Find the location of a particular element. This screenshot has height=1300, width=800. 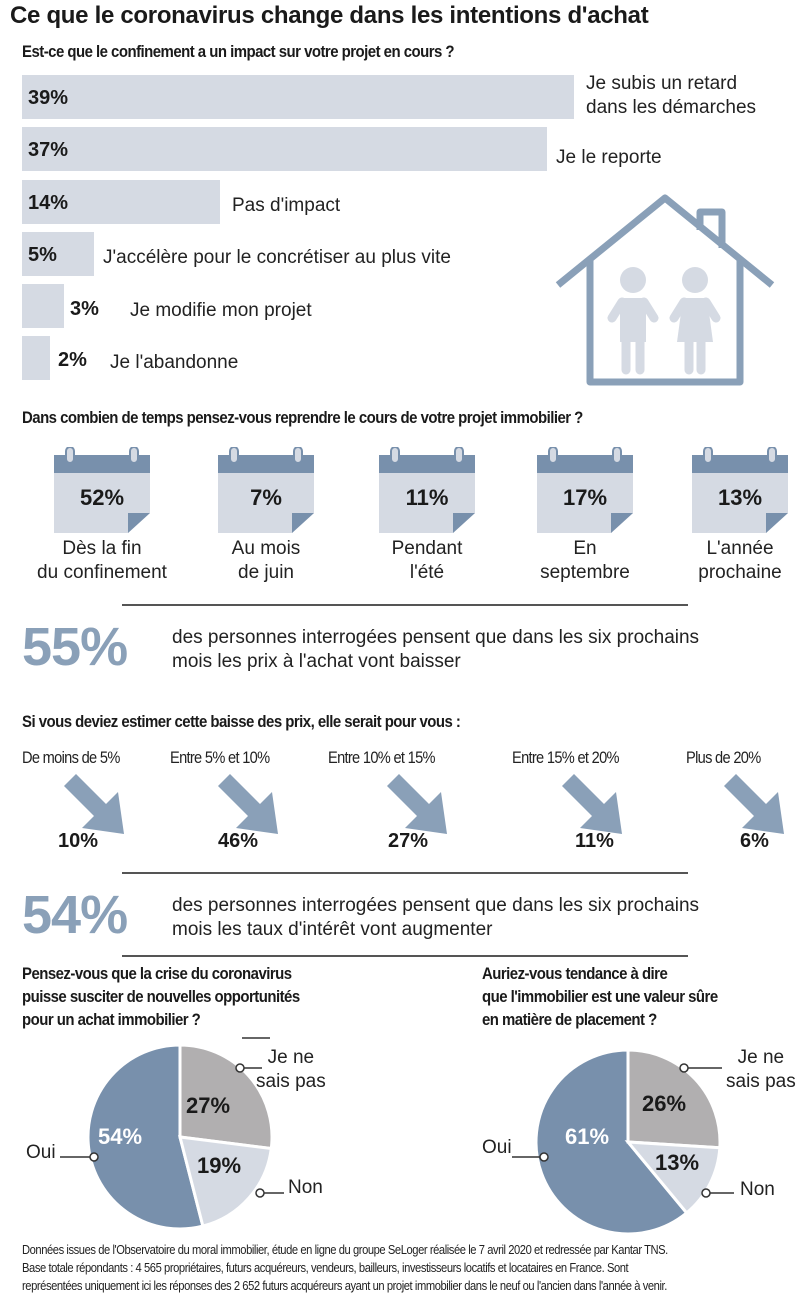

stat-big-prix: 55% is located at coordinates (75, 647).